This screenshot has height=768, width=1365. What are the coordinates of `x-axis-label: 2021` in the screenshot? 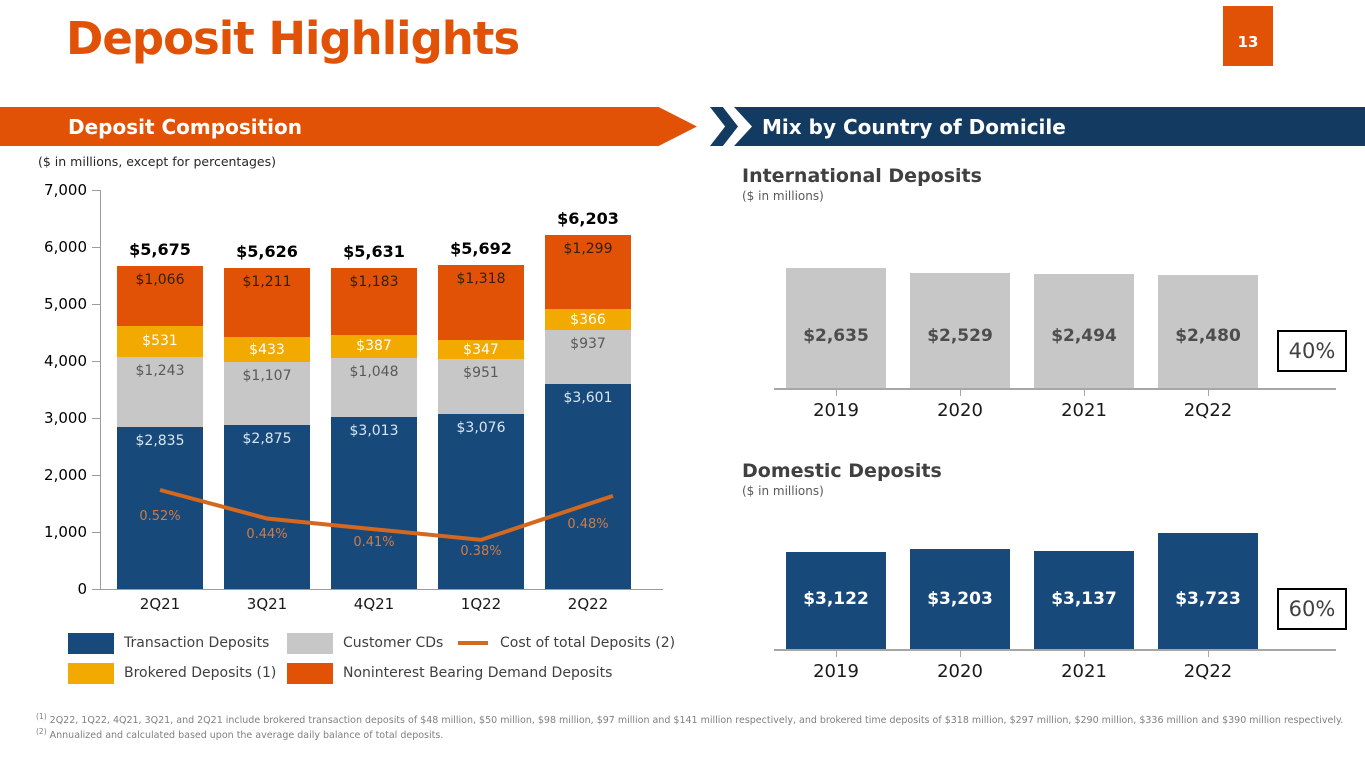 It's located at (1084, 410).